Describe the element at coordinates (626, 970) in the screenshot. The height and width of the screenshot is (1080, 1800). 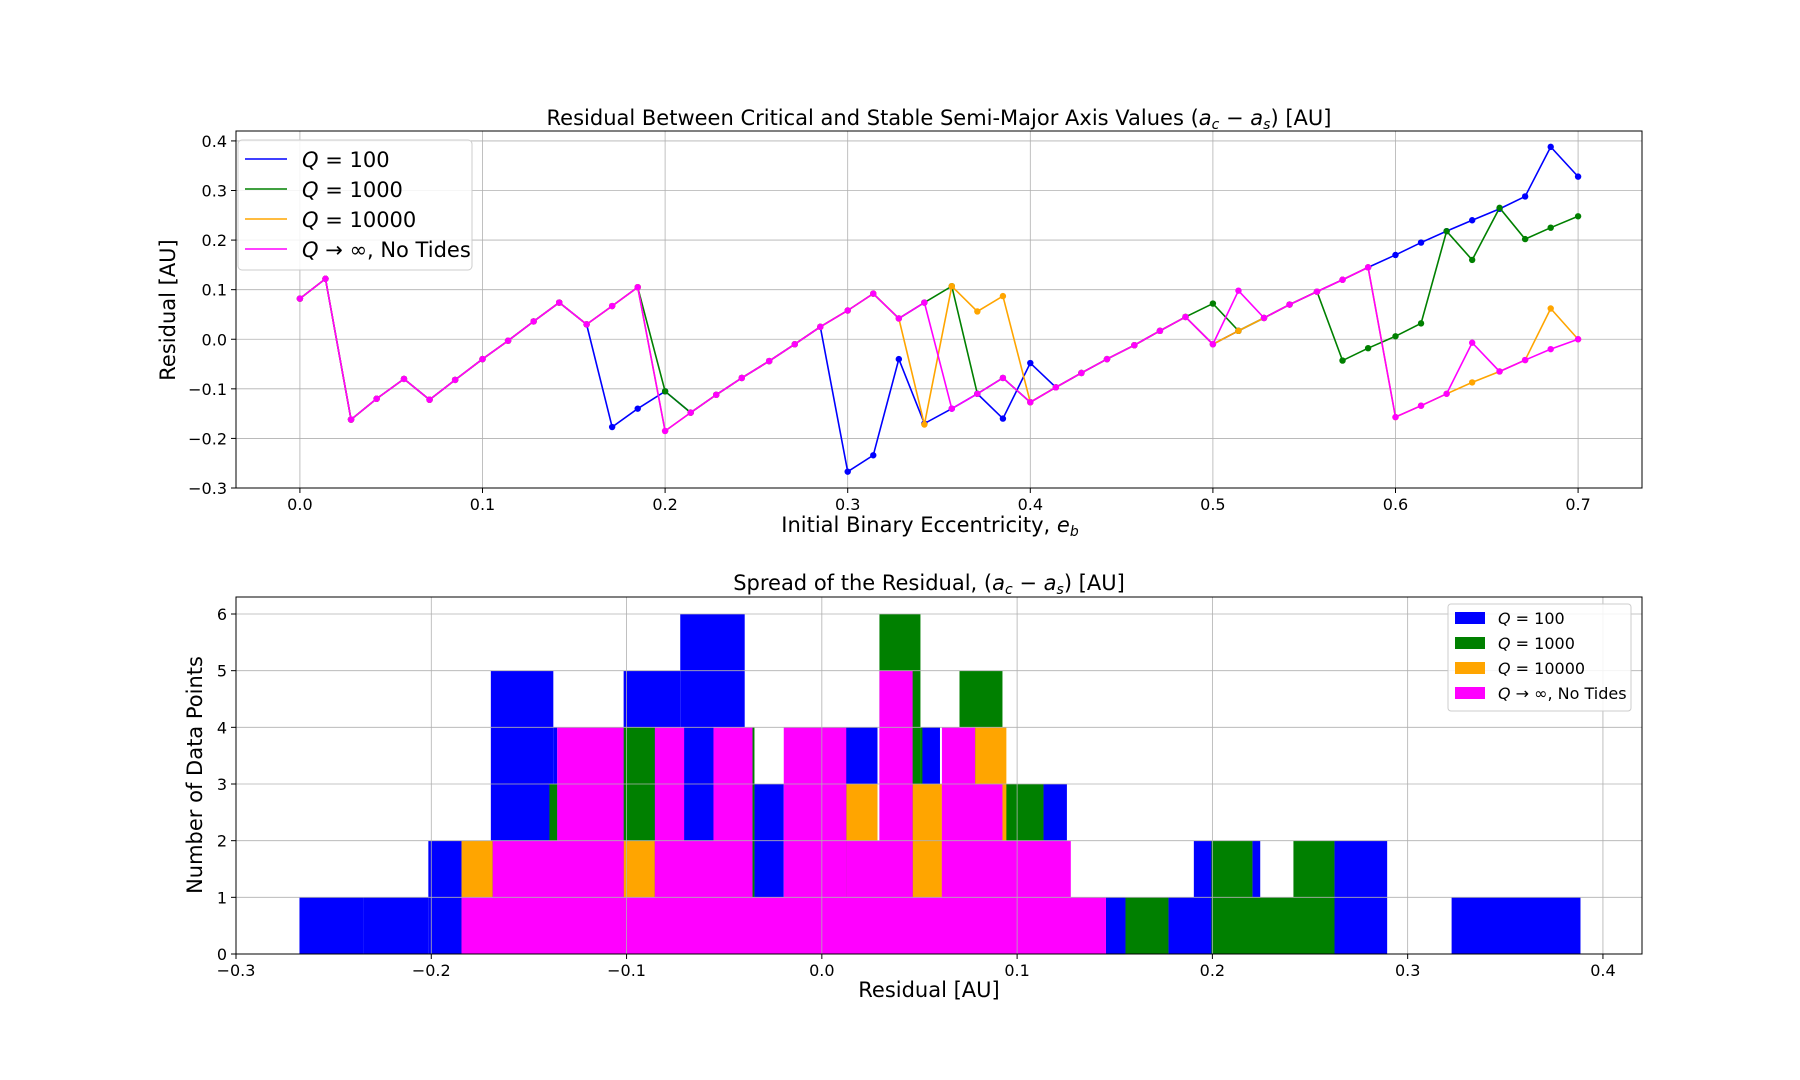
I see `bottom-x-tick-label: −0.1` at that location.